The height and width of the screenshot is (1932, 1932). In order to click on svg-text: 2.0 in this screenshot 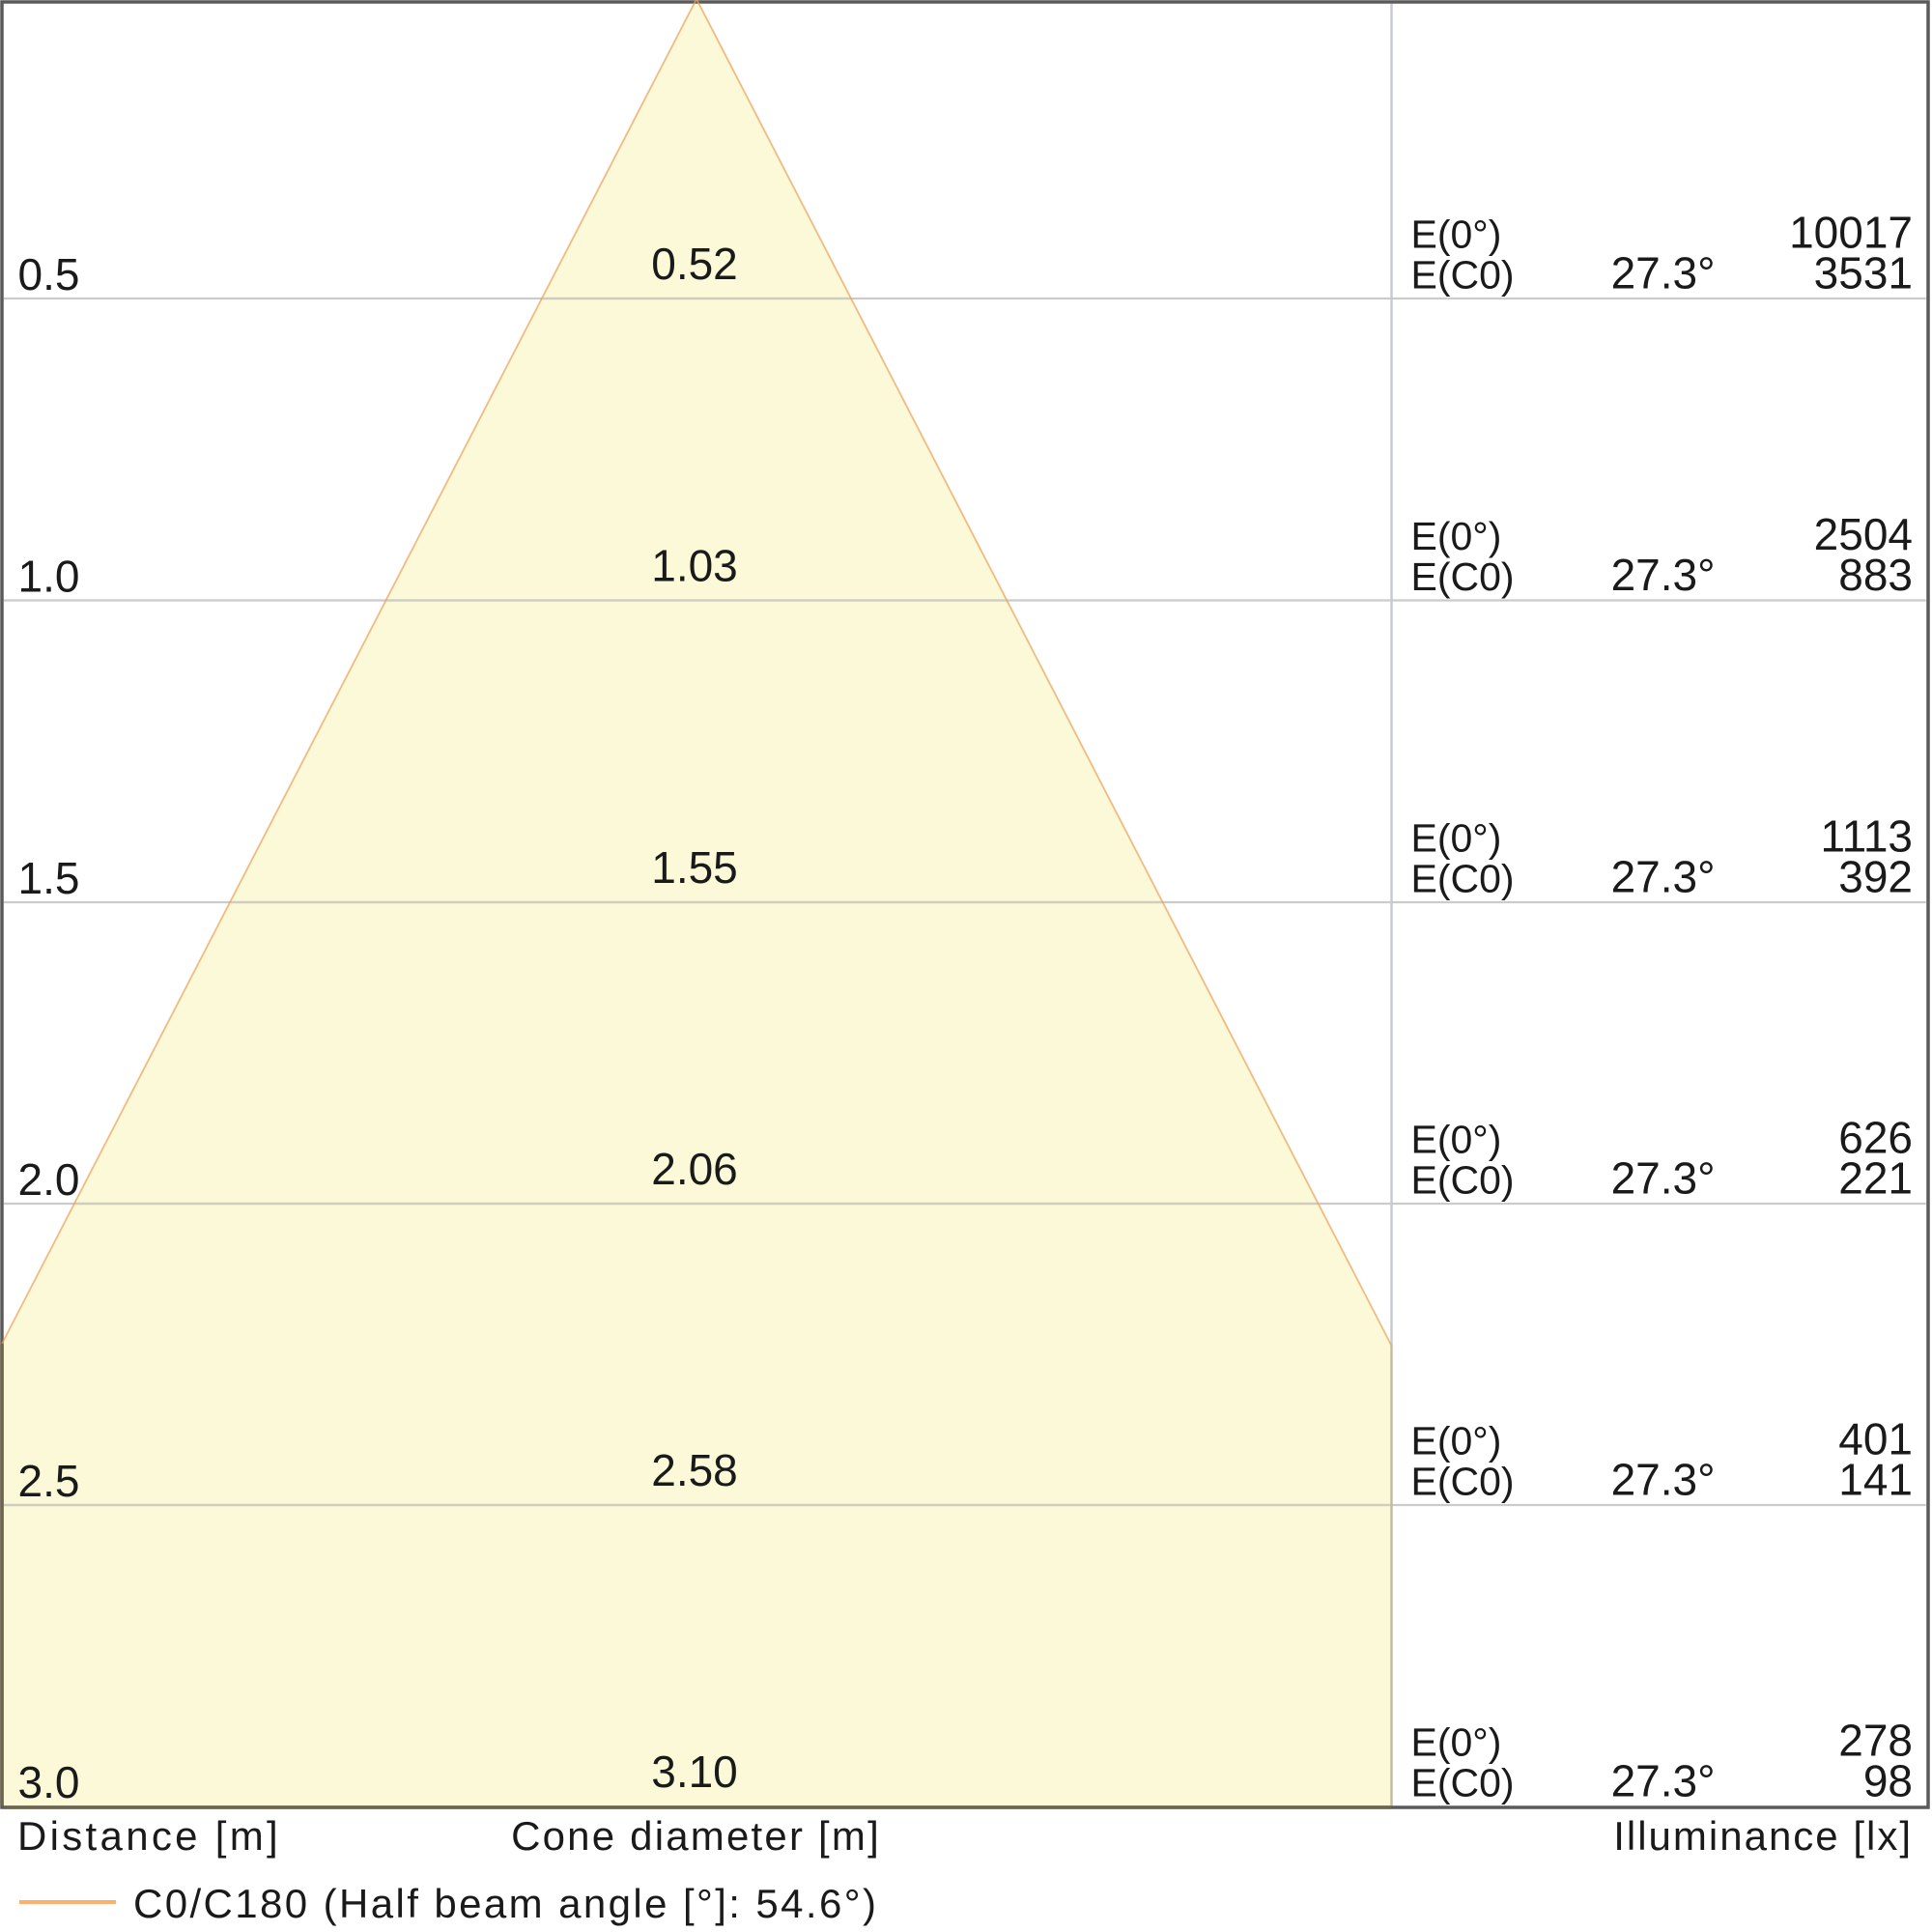, I will do `click(49, 1179)`.